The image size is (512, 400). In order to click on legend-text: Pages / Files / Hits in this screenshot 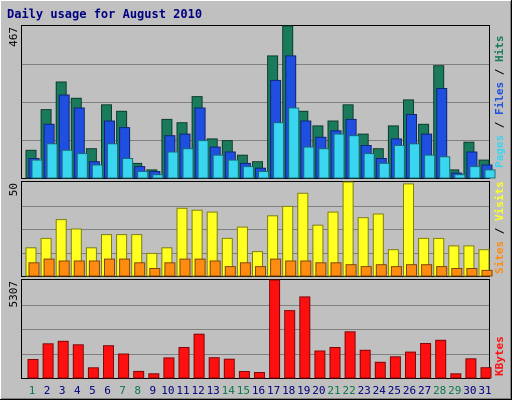, I will do `click(499, 102)`.